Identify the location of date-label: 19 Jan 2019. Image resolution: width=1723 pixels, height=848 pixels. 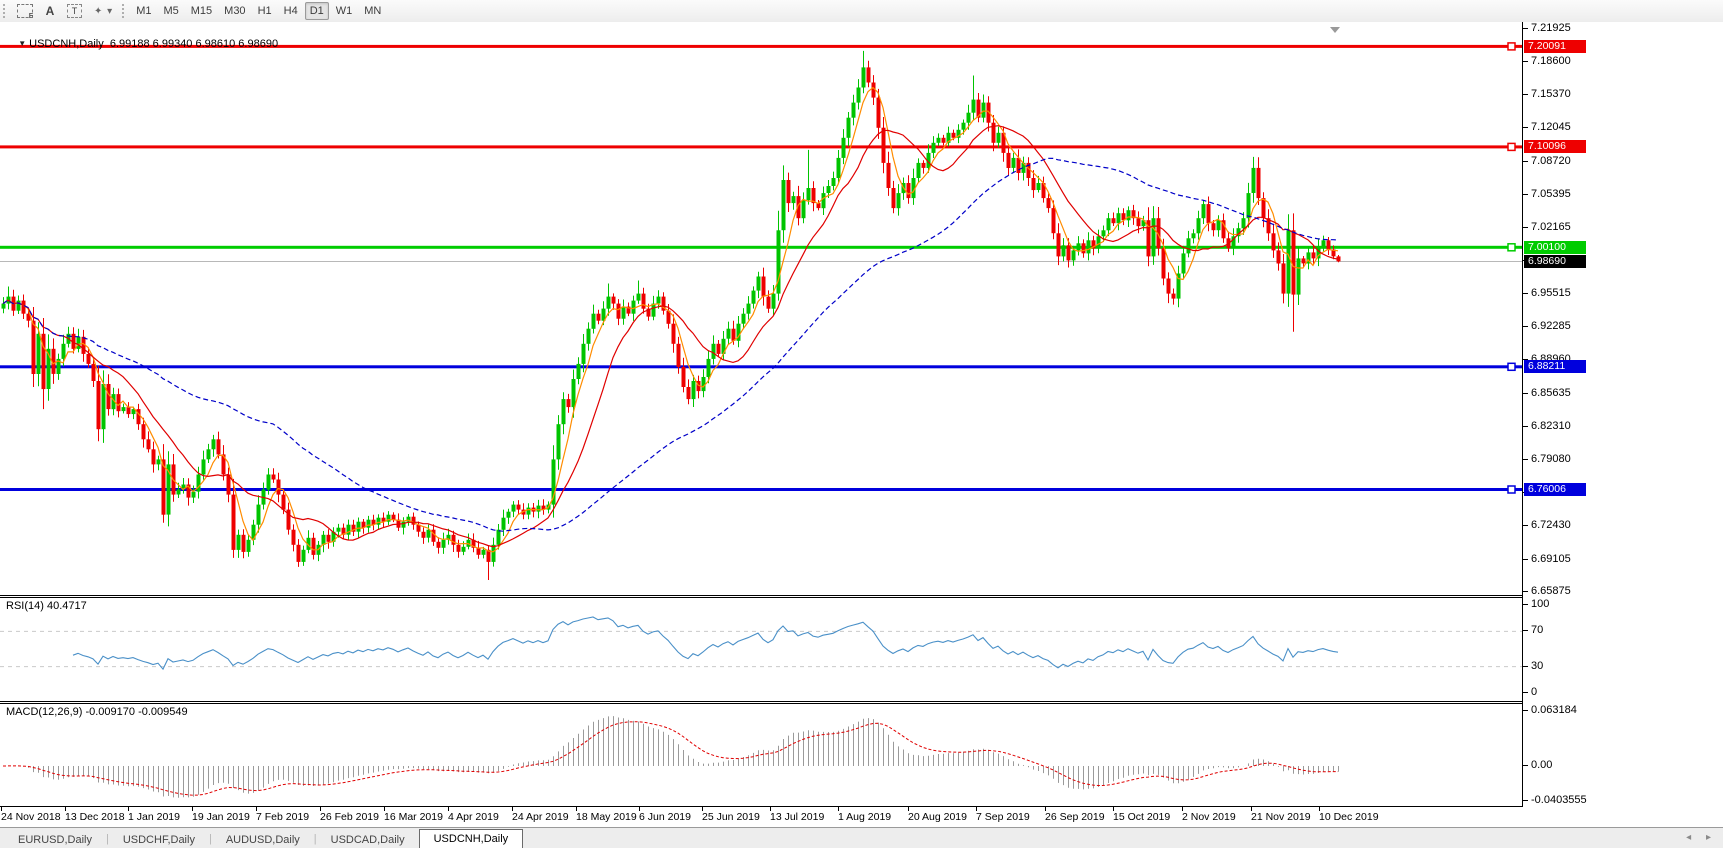
(221, 817).